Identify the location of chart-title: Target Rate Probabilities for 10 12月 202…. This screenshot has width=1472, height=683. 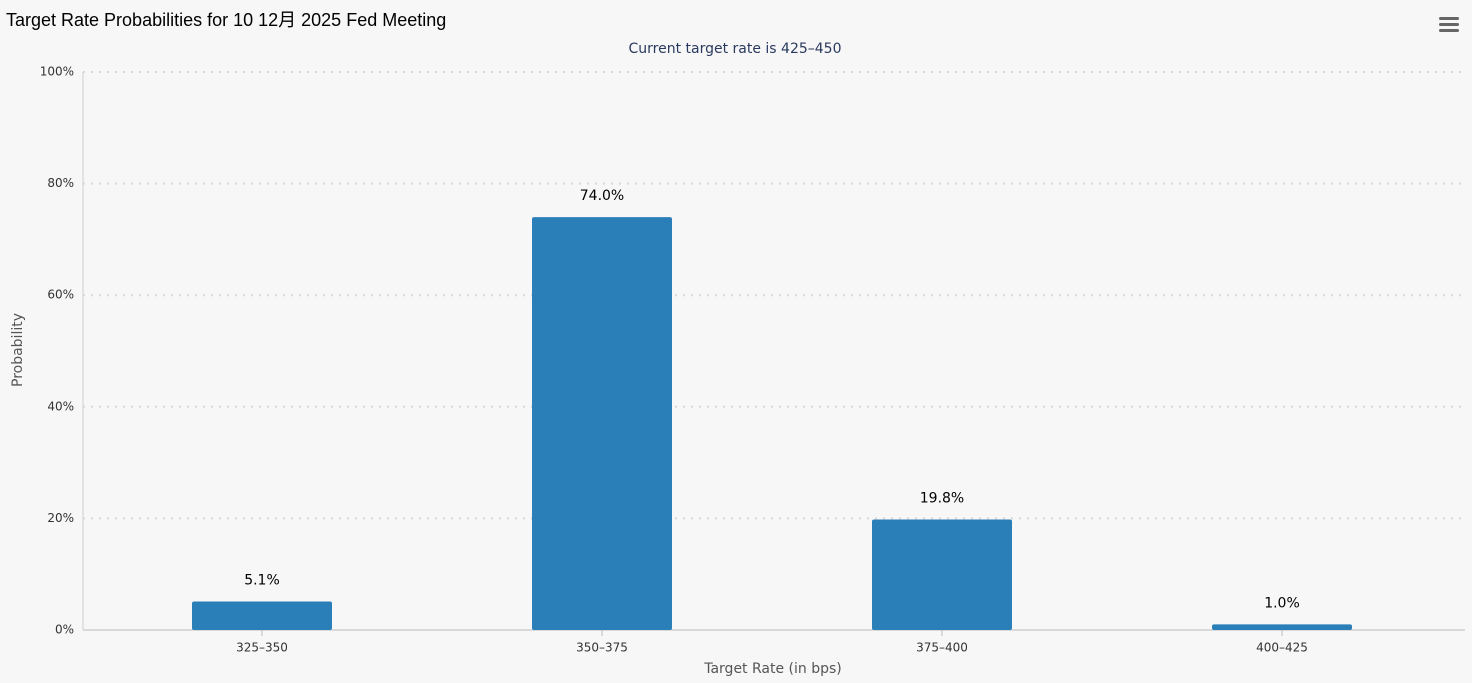
(226, 20).